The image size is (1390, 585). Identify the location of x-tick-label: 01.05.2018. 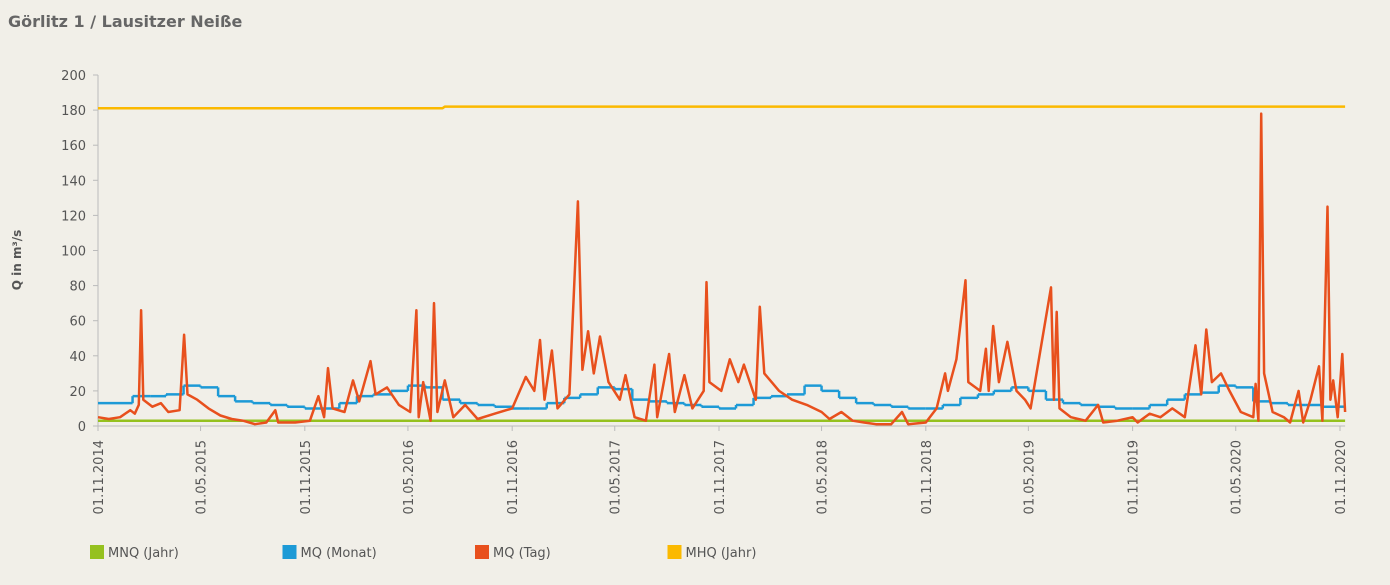
(823, 477).